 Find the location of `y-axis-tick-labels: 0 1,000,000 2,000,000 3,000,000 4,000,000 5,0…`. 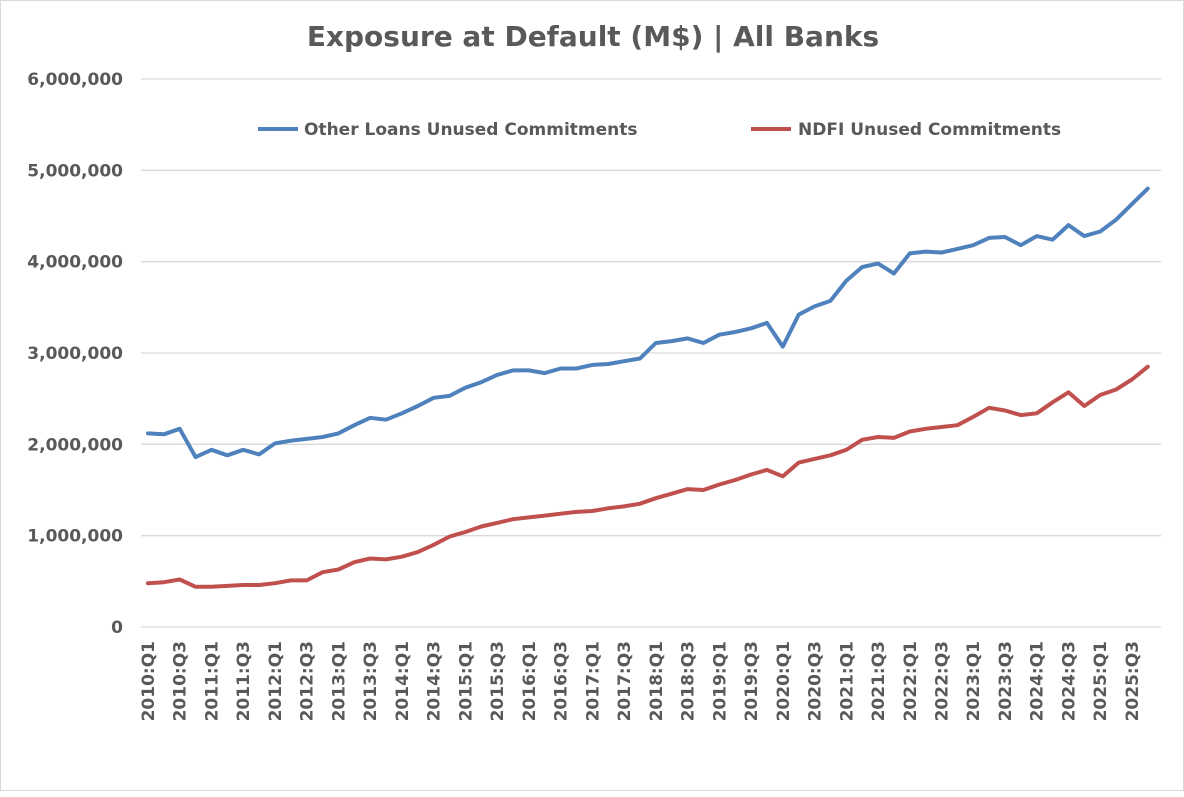

y-axis-tick-labels: 0 1,000,000 2,000,000 3,000,000 4,000,000 5,0… is located at coordinates (75, 354).